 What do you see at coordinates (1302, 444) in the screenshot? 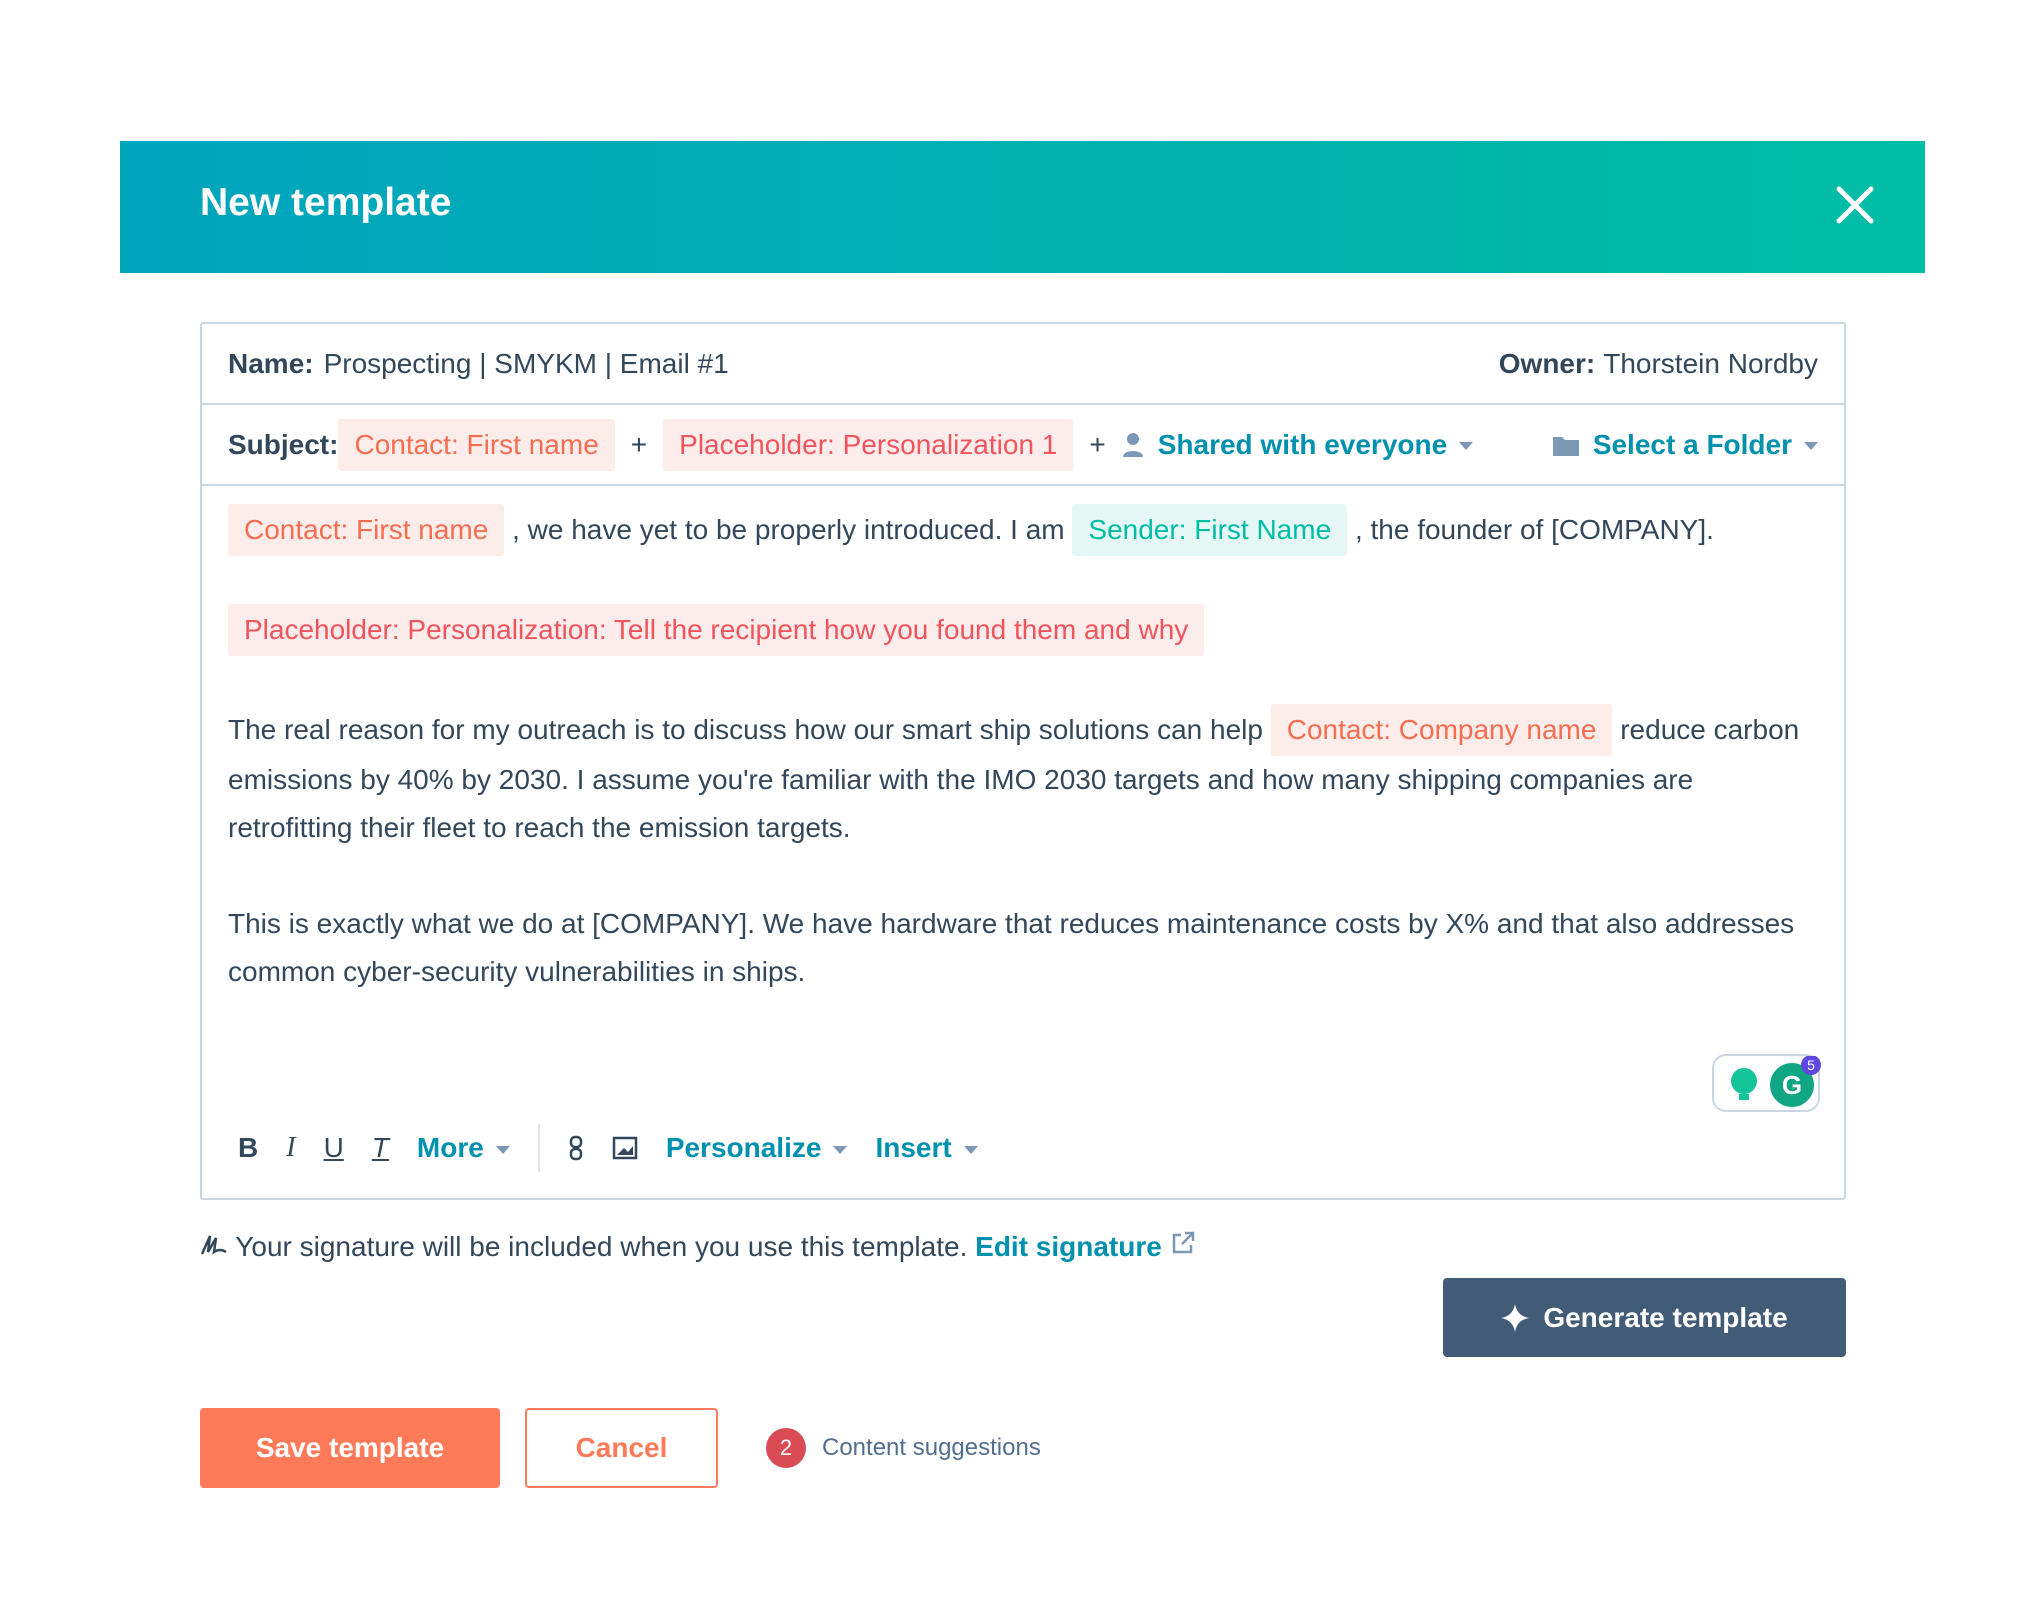
I see `sharing-label: Shared with everyone` at bounding box center [1302, 444].